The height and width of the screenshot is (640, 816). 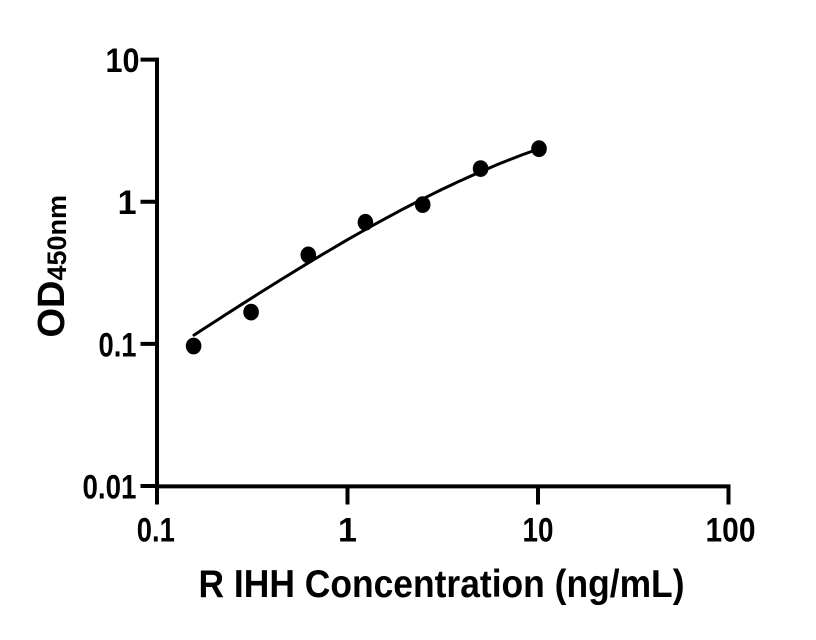 I want to click on svg-text: 0.01, so click(x=110, y=488).